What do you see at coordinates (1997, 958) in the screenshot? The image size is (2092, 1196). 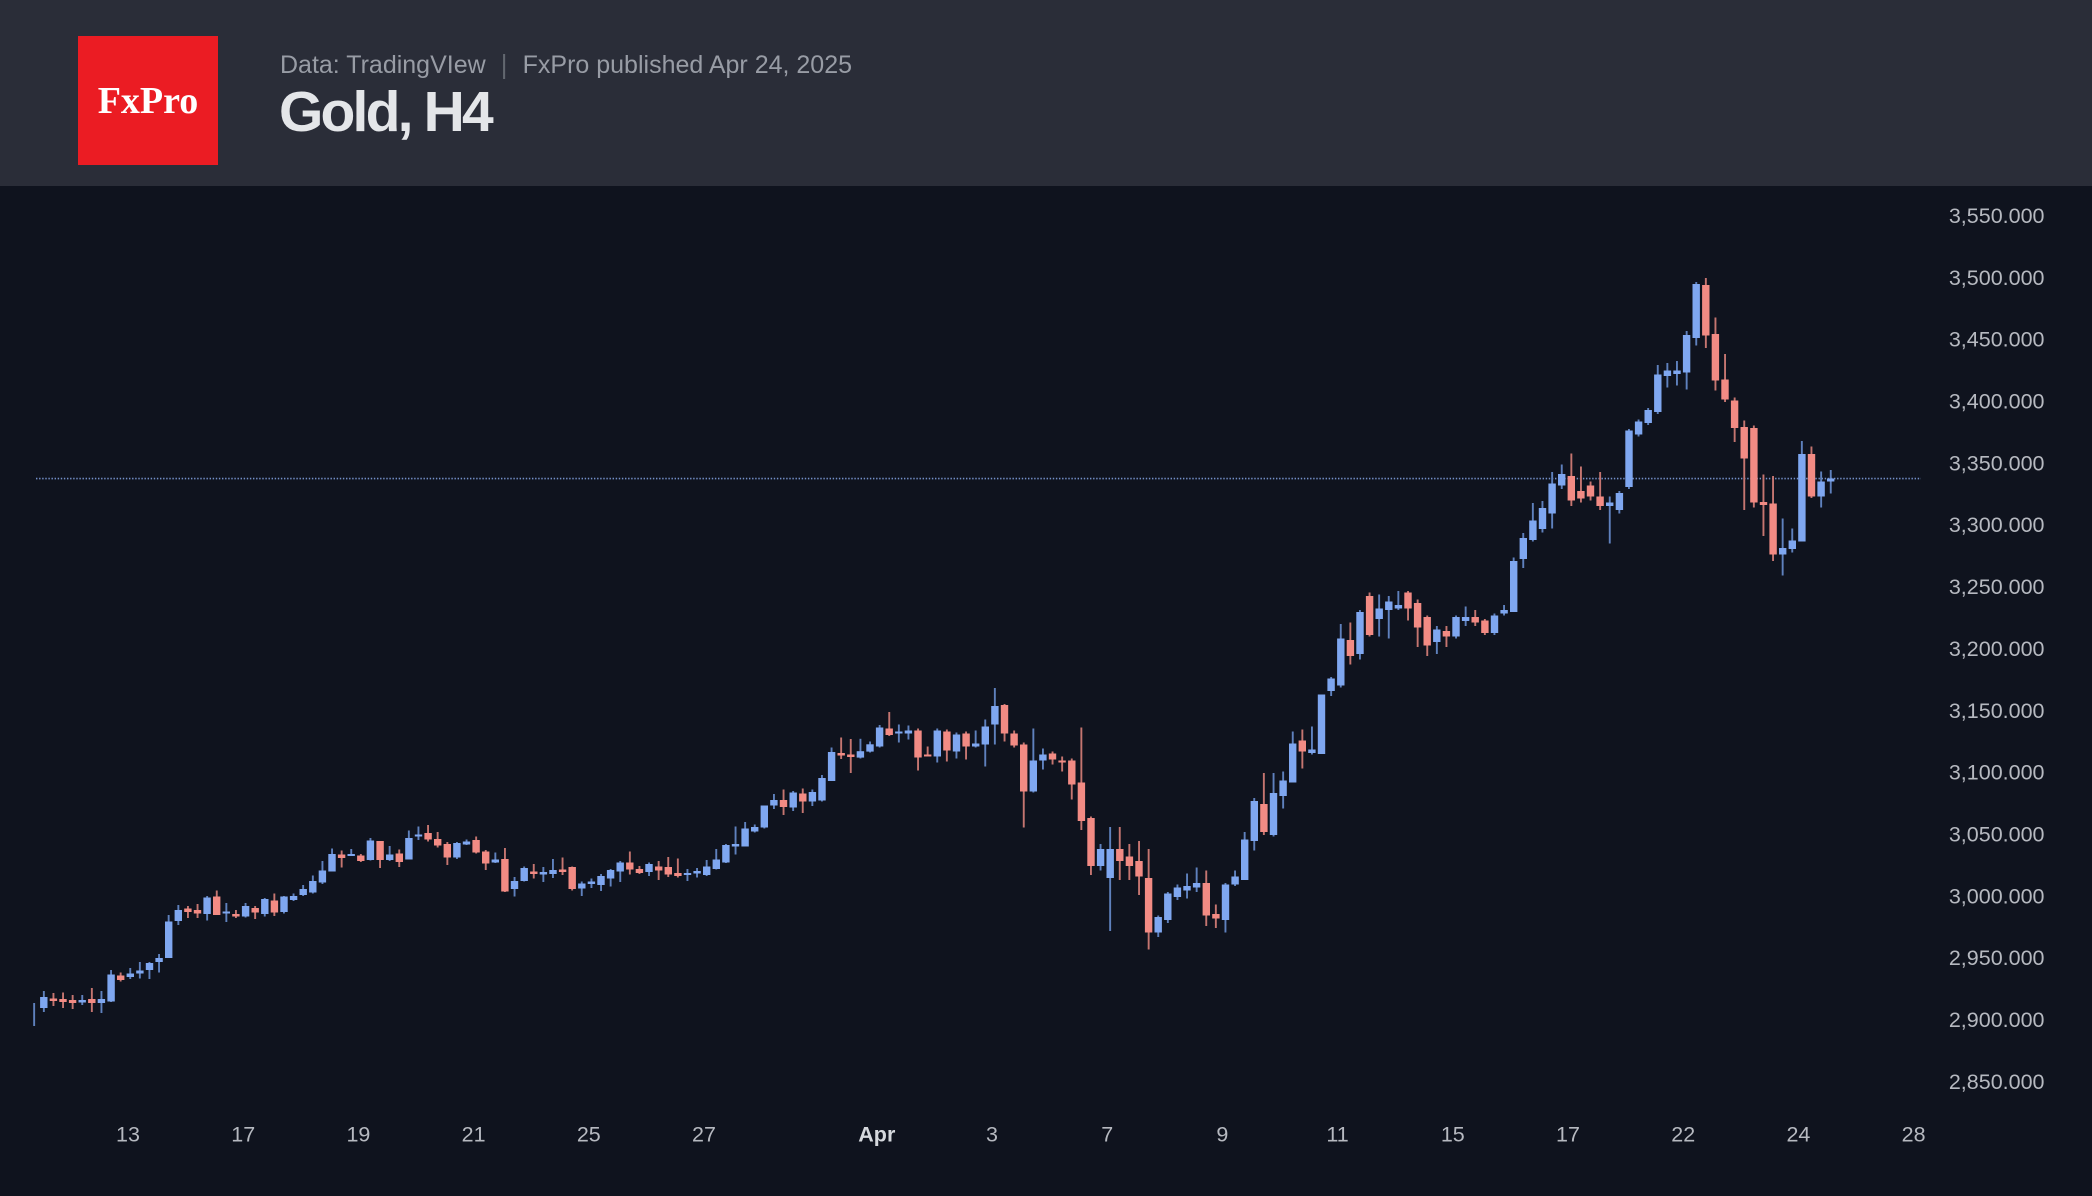 I see `svg-text: 2,950.000` at bounding box center [1997, 958].